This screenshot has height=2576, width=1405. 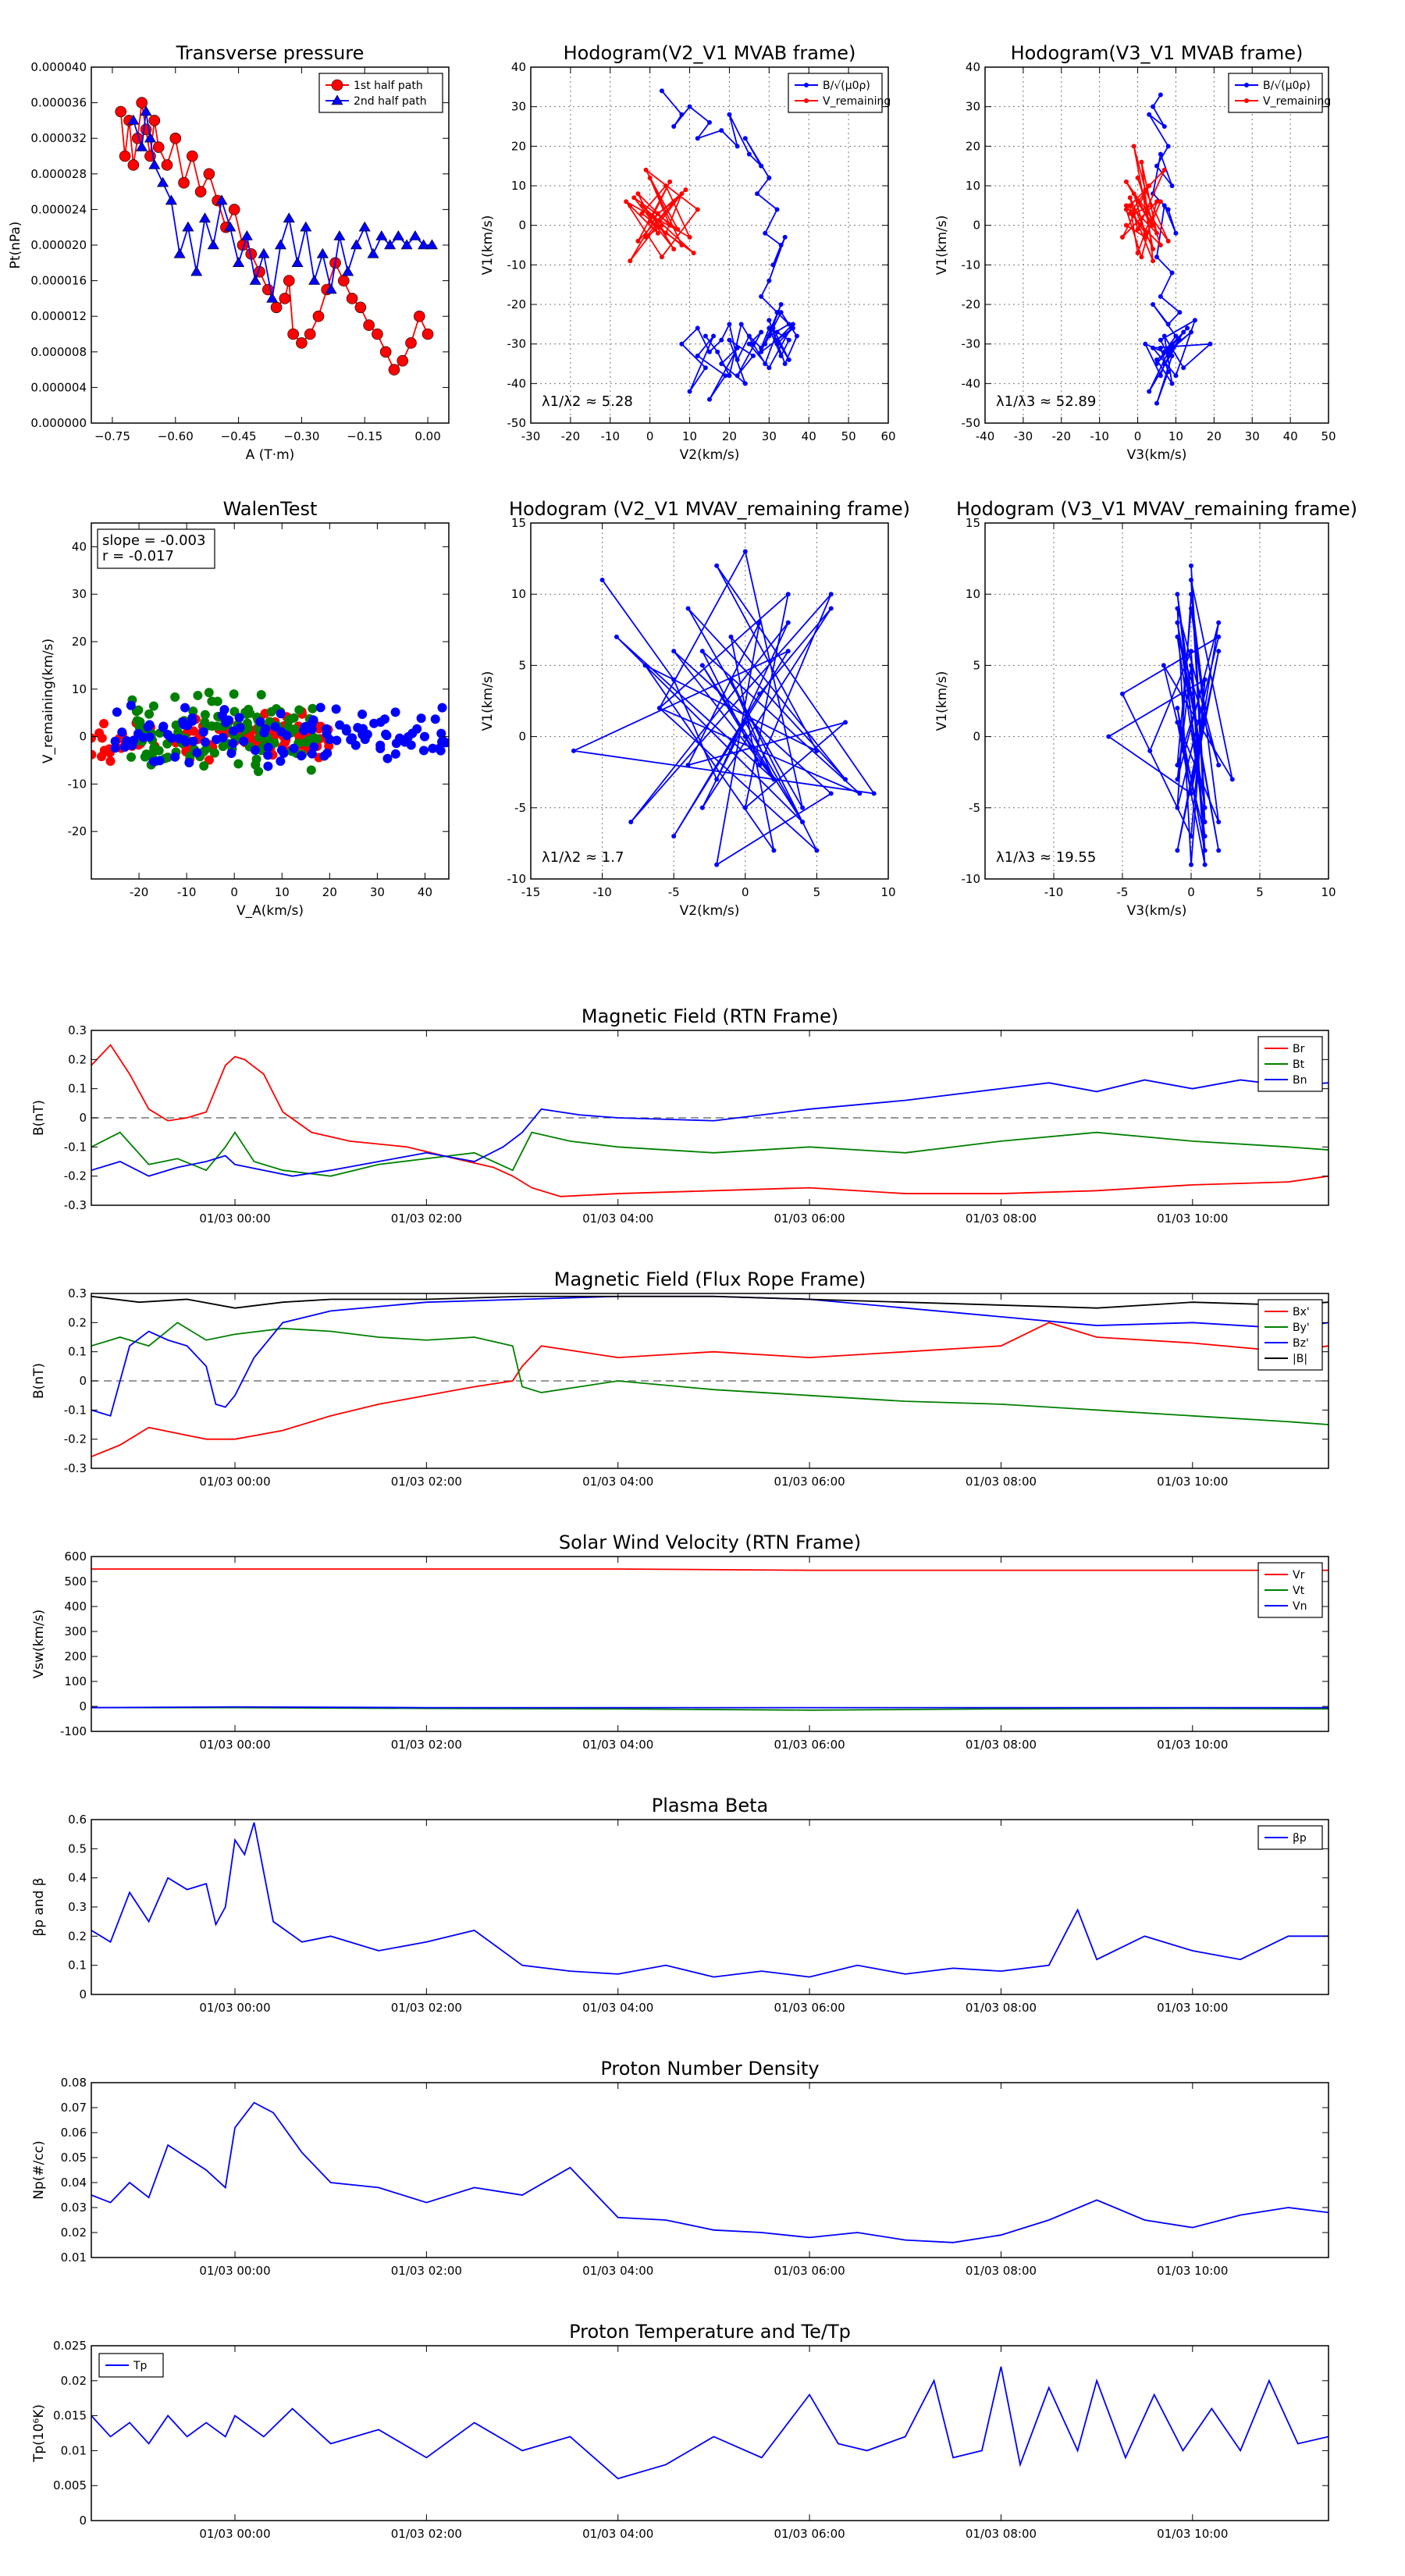 I want to click on x-tick-label: 0.00, so click(x=427, y=436).